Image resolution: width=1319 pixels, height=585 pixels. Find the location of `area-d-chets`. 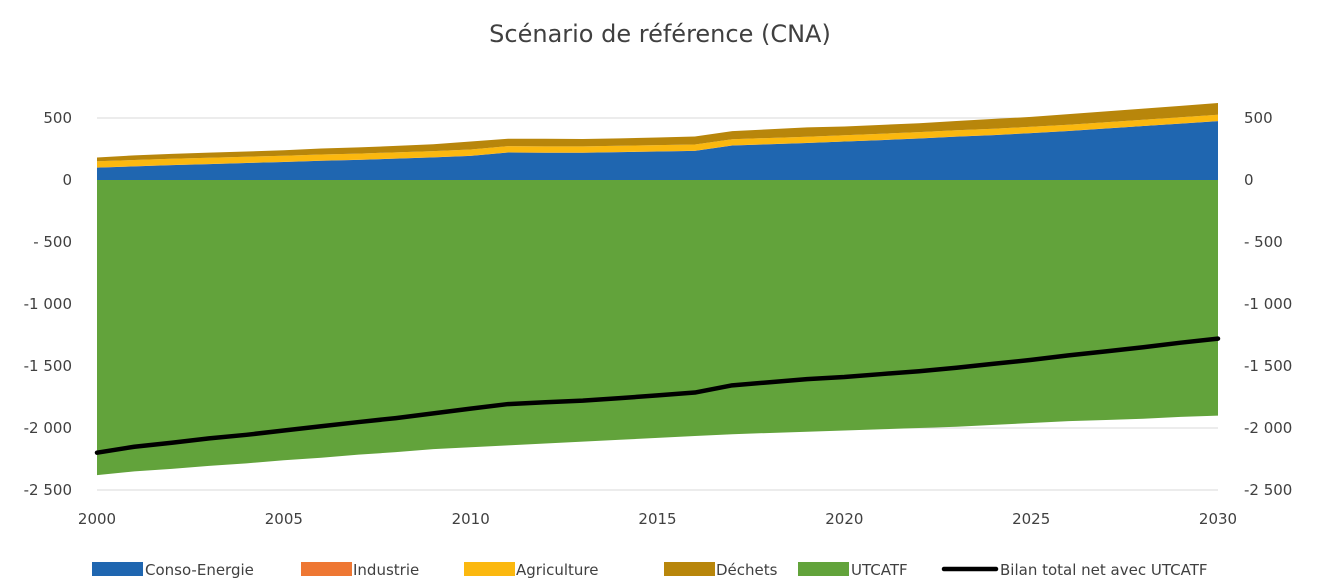

area-d-chets is located at coordinates (657, 132).